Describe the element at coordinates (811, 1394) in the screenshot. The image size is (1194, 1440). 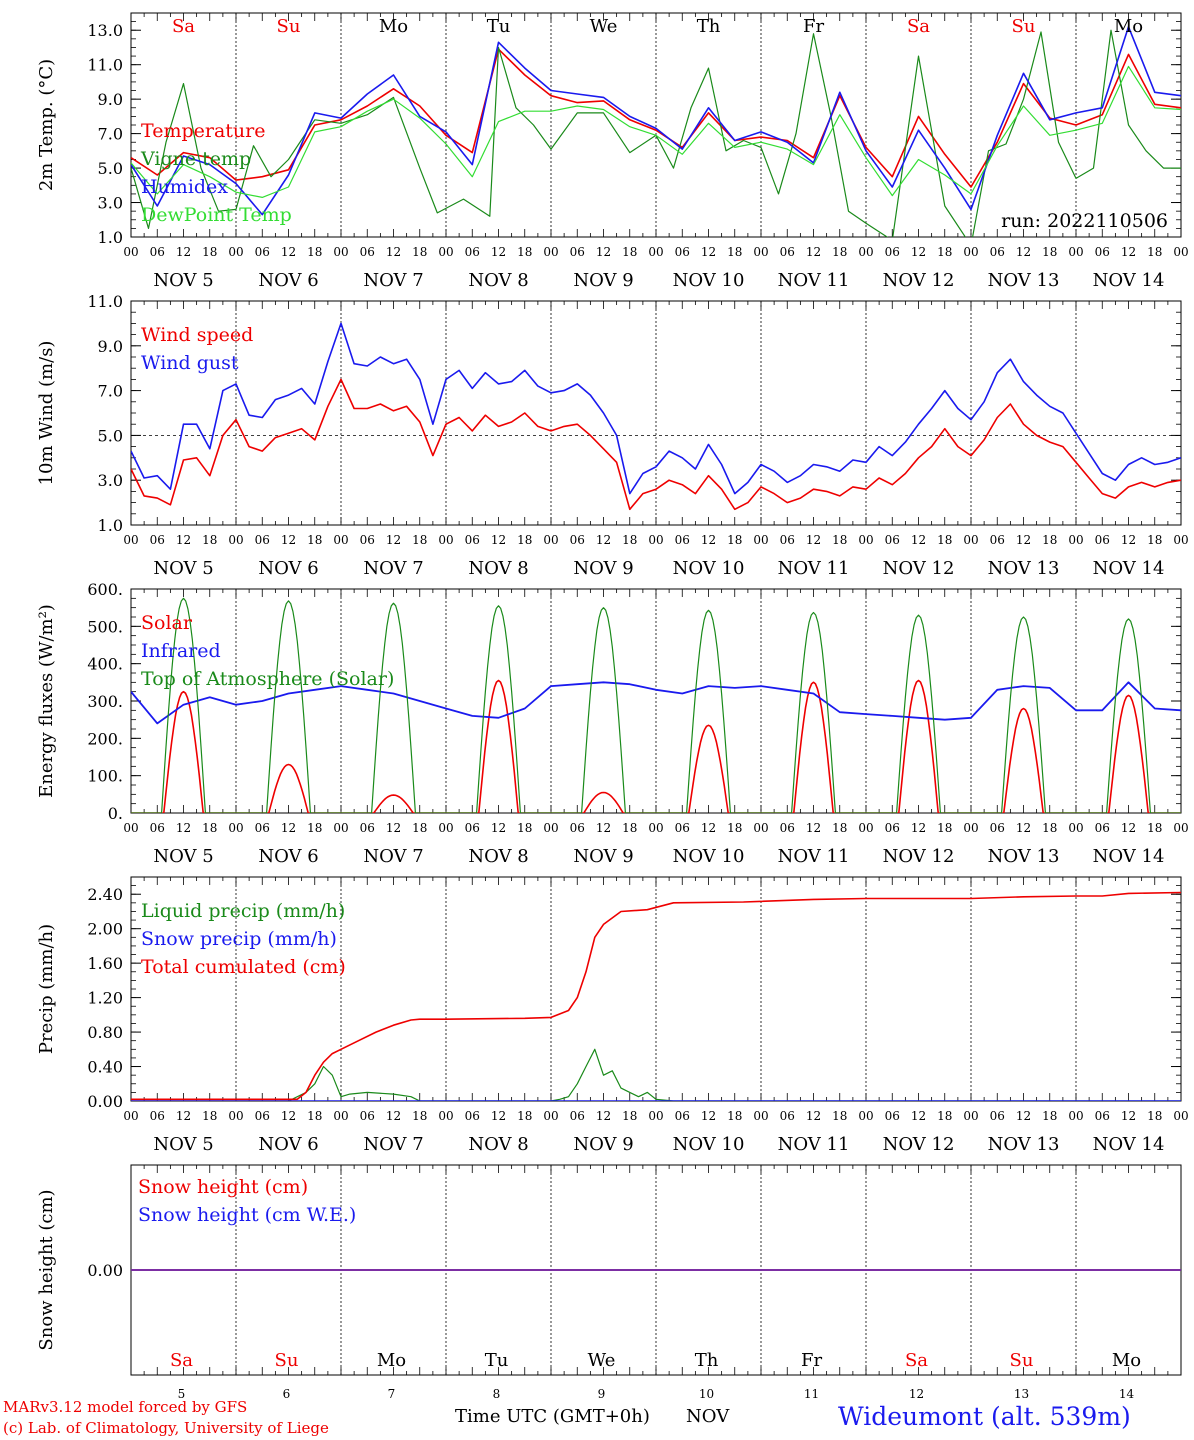
I see `day-number-label: 11` at that location.